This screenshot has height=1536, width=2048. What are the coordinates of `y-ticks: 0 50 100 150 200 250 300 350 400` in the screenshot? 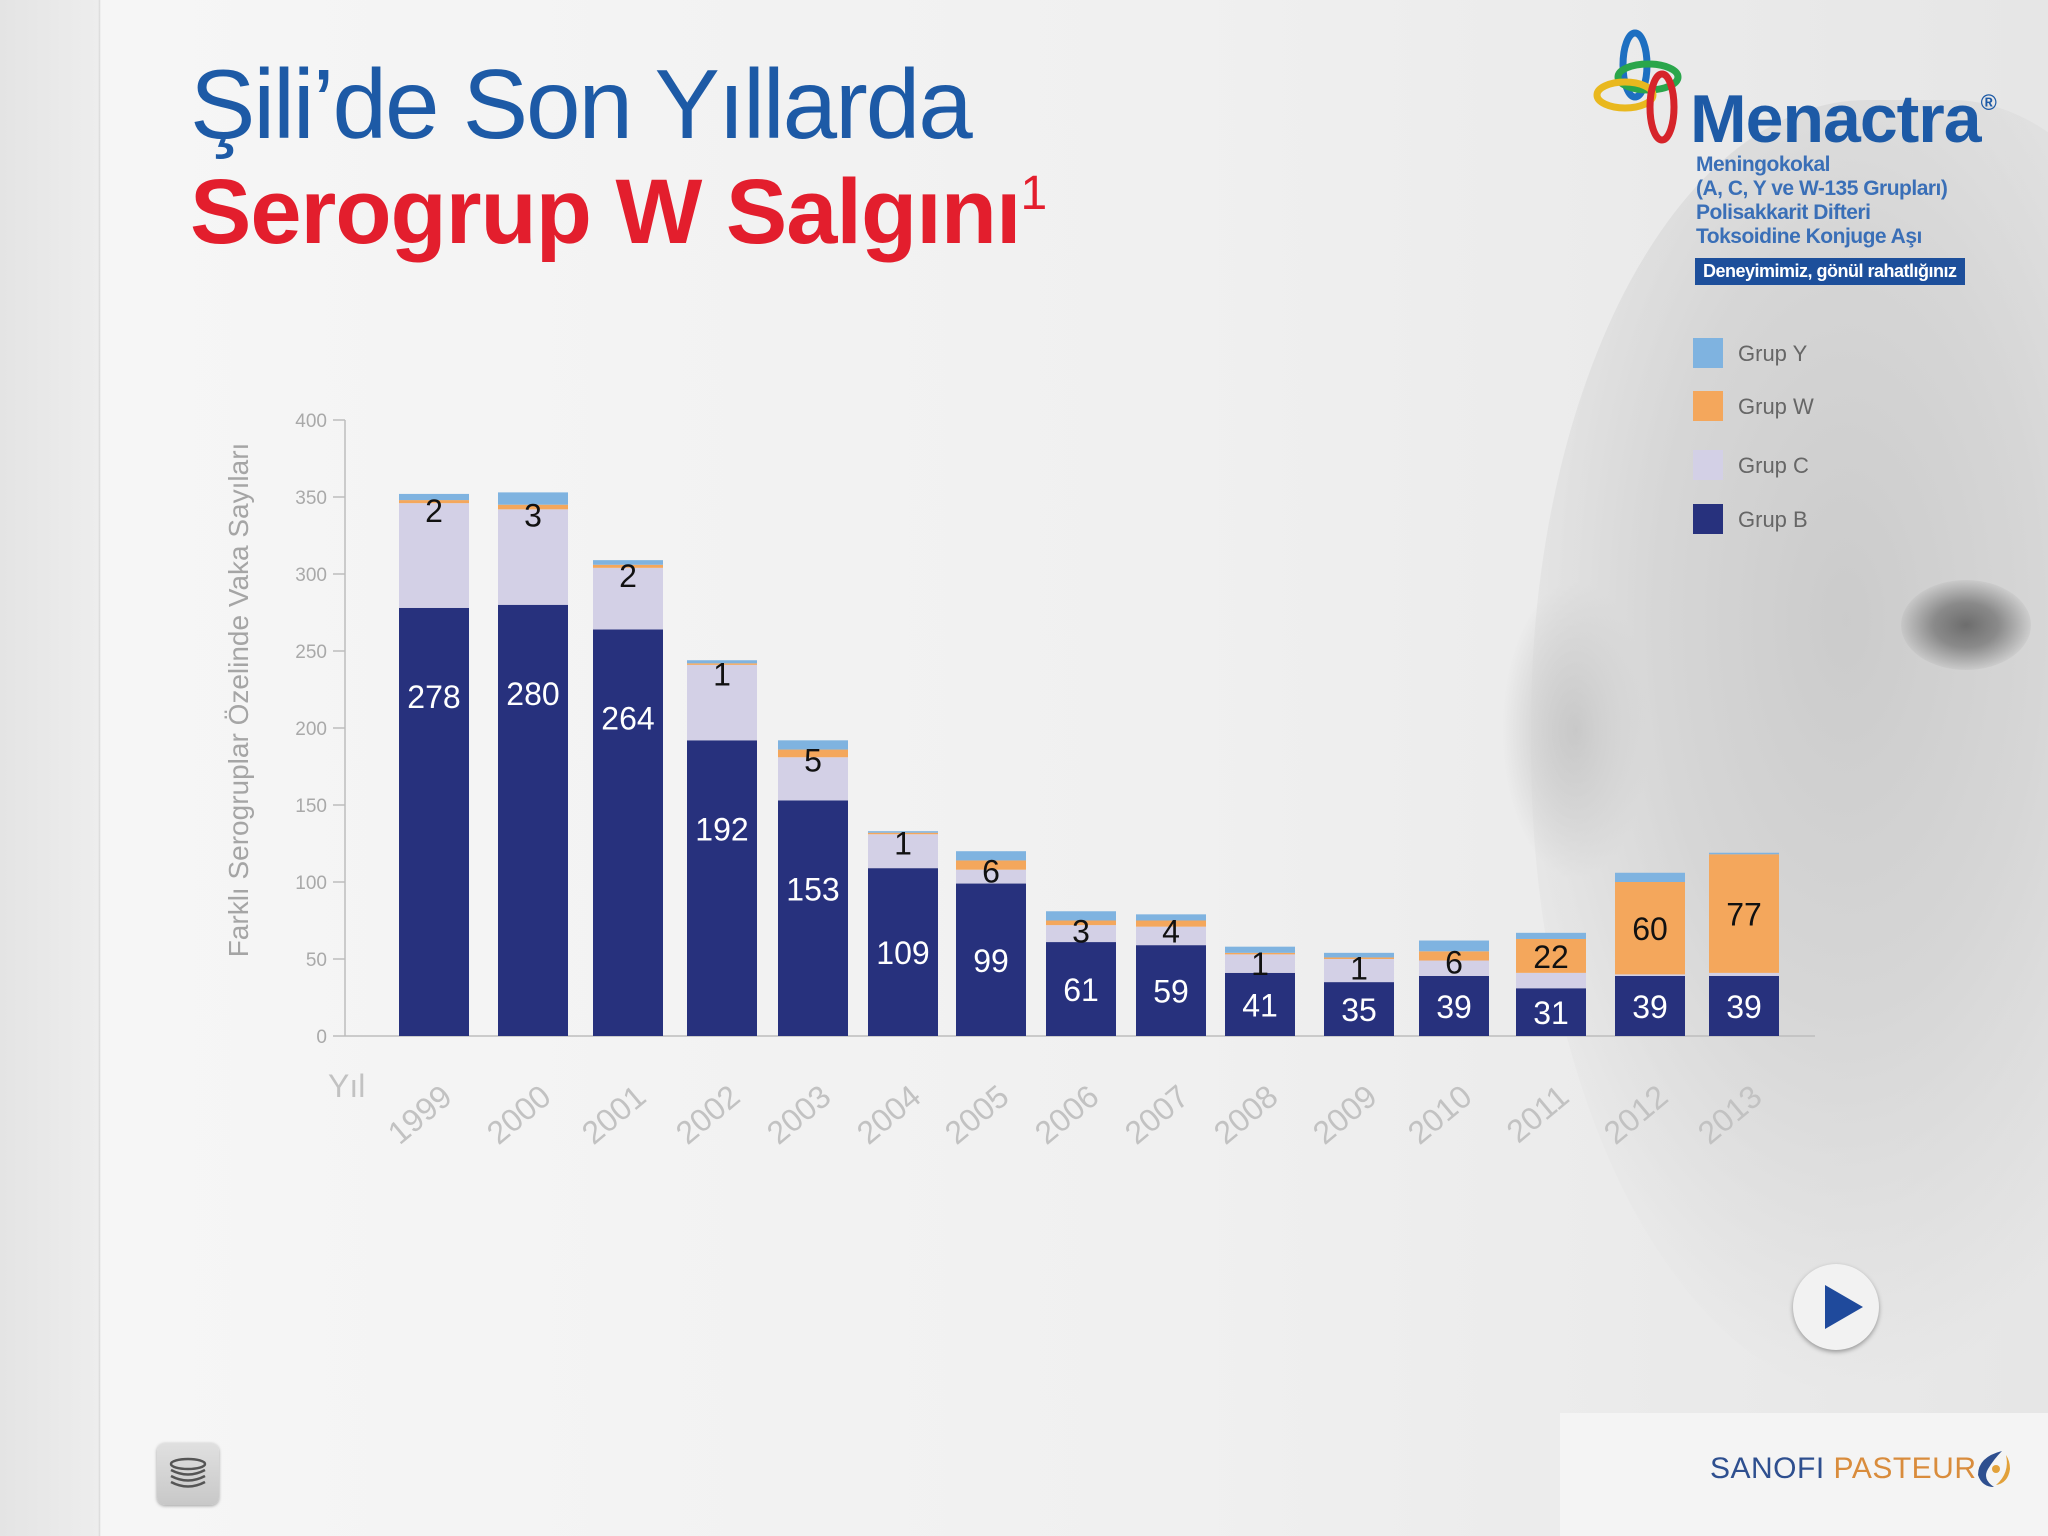 It's located at (320, 729).